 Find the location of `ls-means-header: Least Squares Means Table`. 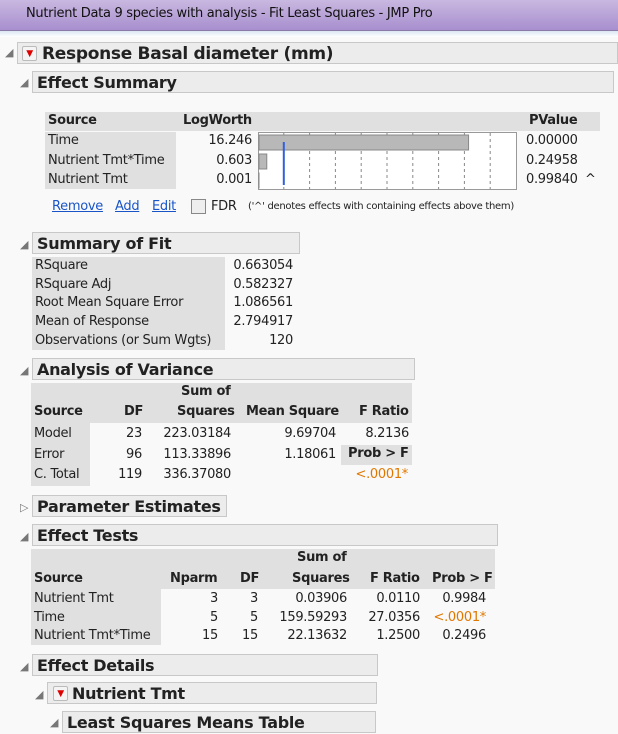

ls-means-header: Least Squares Means Table is located at coordinates (219, 722).